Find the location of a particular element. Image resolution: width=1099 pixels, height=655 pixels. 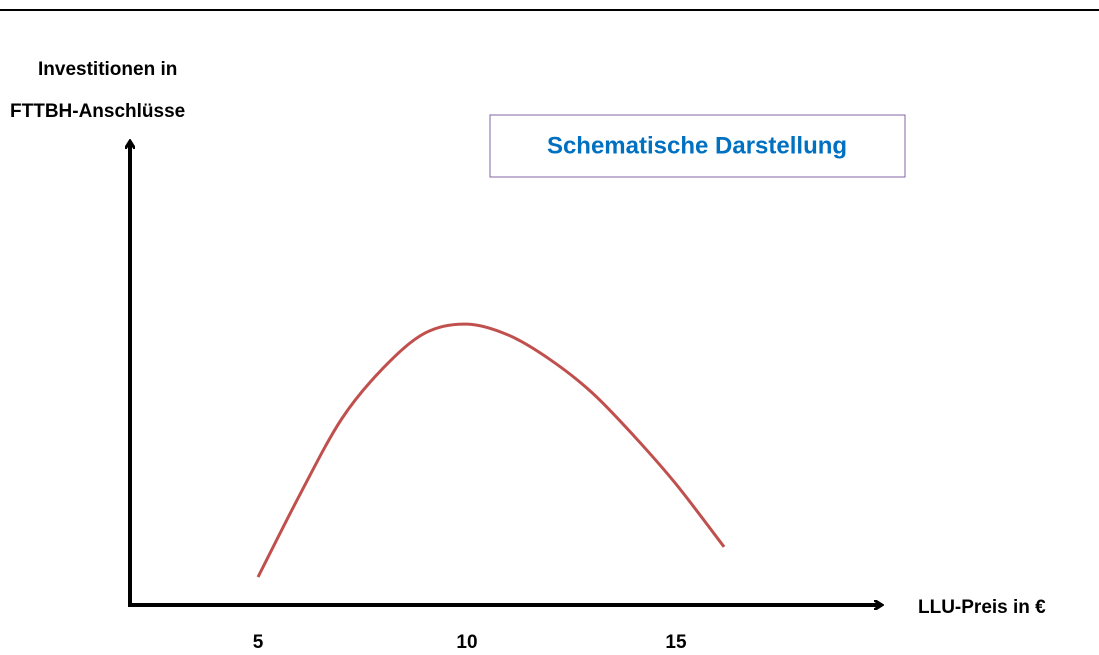

x-tick-label: 5 is located at coordinates (258, 642).